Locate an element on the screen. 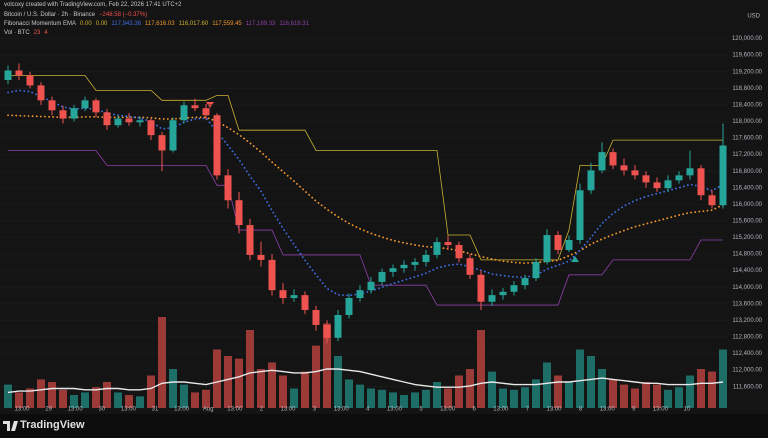 The height and width of the screenshot is (438, 768). y-tick-label: 114,800.00 is located at coordinates (747, 255).